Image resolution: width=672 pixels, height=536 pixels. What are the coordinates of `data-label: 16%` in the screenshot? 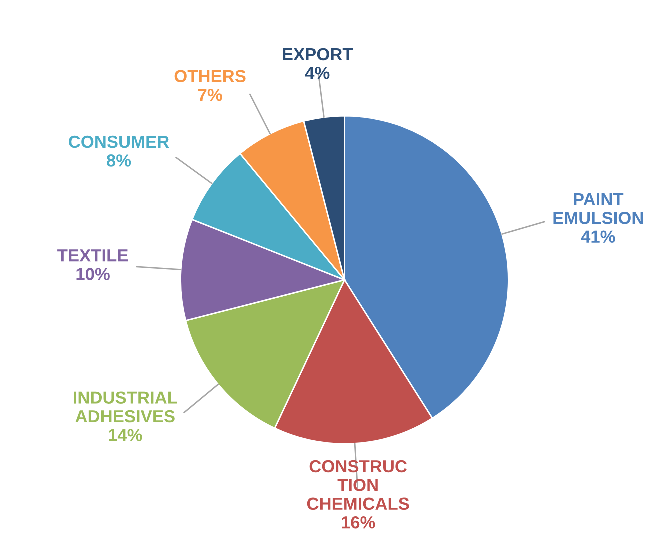 It's located at (359, 522).